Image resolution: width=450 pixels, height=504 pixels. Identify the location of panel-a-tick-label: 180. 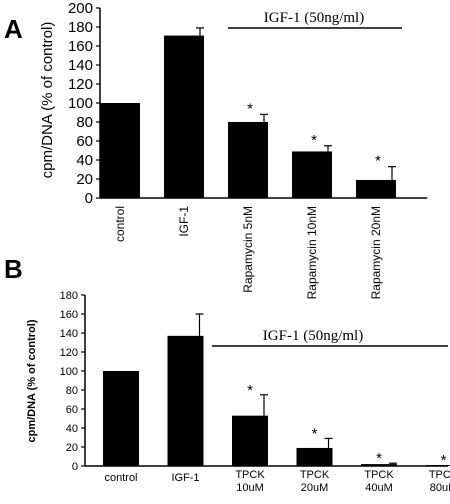
(80, 27).